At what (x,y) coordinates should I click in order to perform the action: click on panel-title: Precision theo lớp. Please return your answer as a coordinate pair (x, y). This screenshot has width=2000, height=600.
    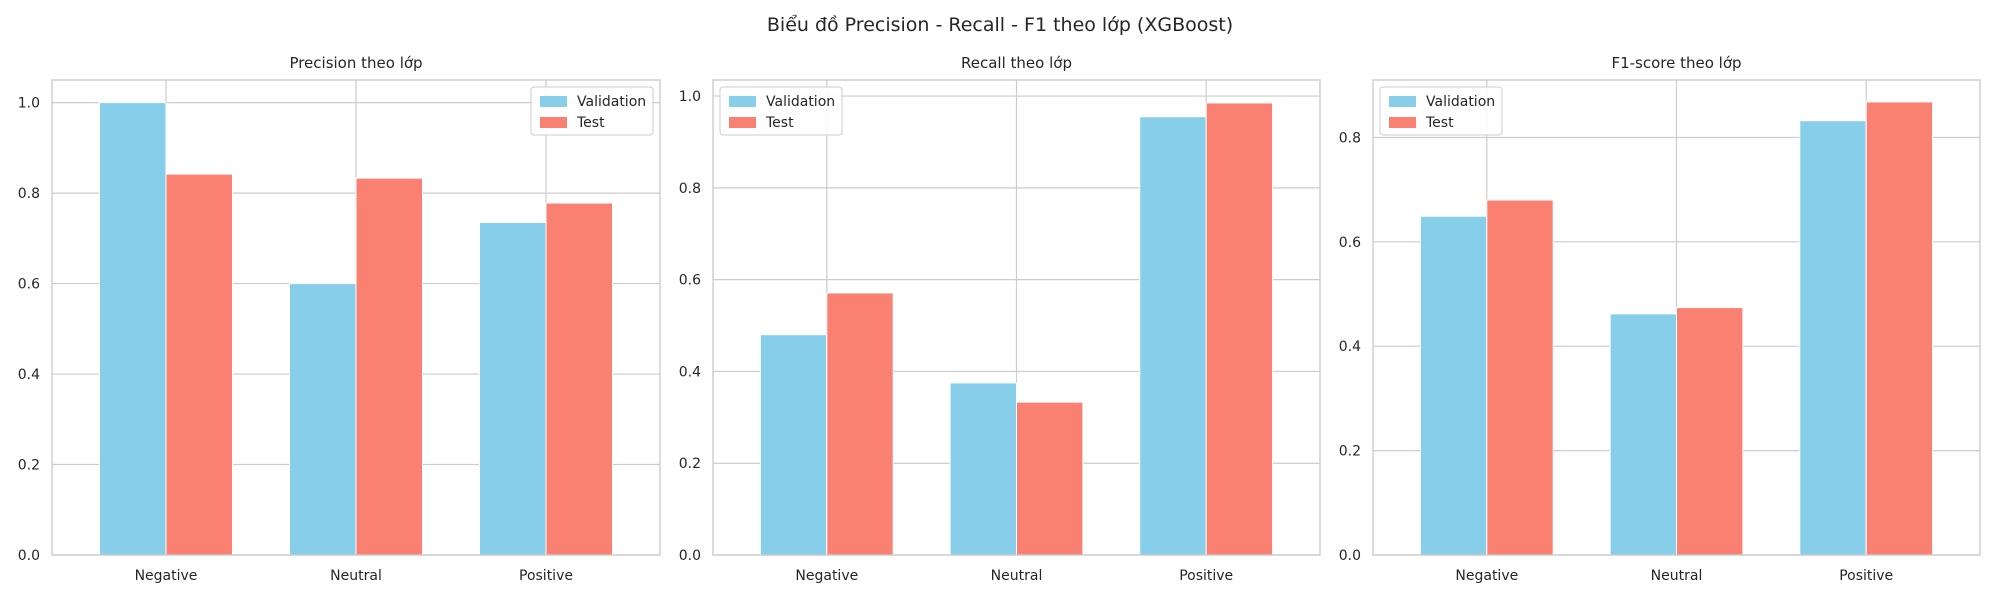
    Looking at the image, I should click on (355, 63).